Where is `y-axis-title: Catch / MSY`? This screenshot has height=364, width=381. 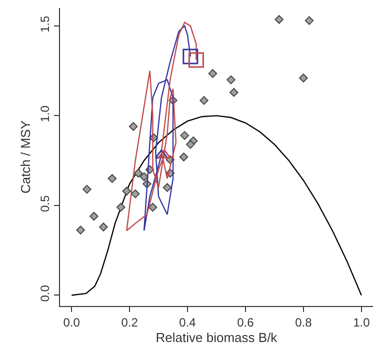 y-axis-title: Catch / MSY is located at coordinates (26, 157).